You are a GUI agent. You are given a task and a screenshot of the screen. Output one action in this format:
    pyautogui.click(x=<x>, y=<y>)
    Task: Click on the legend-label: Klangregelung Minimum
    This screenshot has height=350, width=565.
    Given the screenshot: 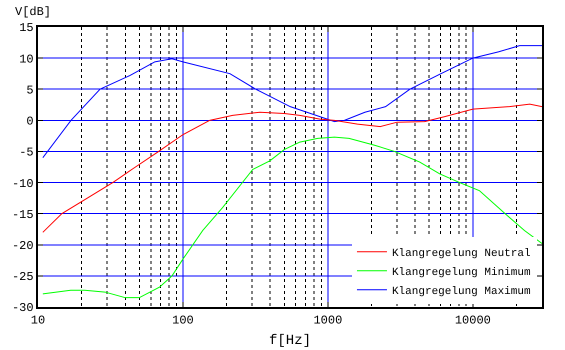 What is the action you would take?
    pyautogui.click(x=461, y=272)
    